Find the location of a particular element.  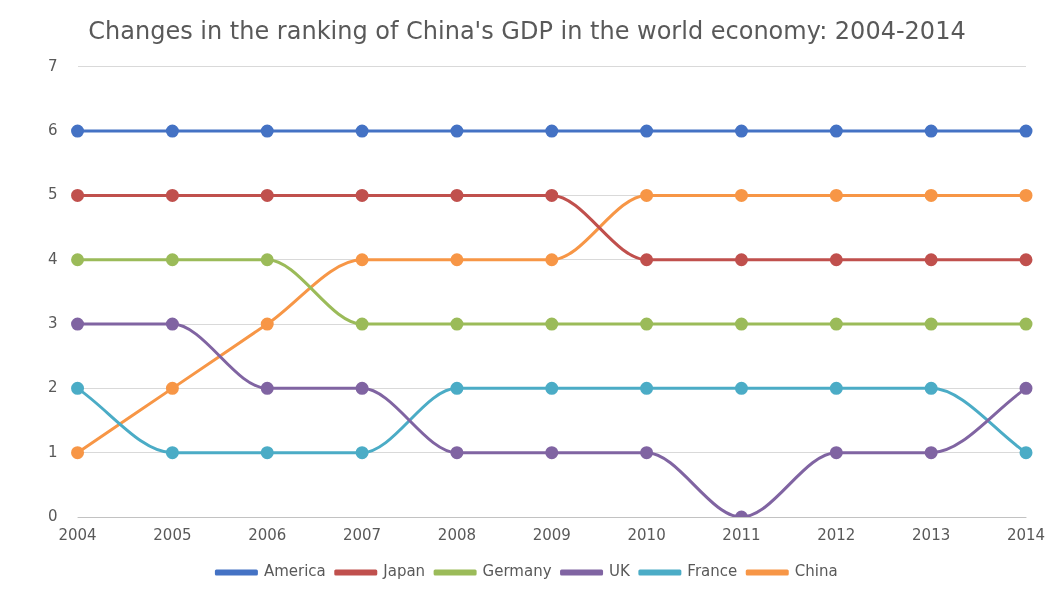

legend-label: China is located at coordinates (816, 571).